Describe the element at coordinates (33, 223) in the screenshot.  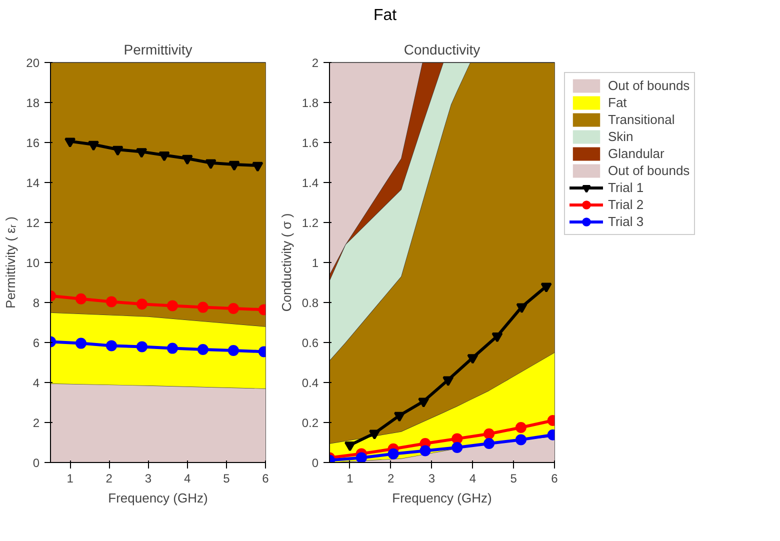
I see `y-tick-label: 12` at that location.